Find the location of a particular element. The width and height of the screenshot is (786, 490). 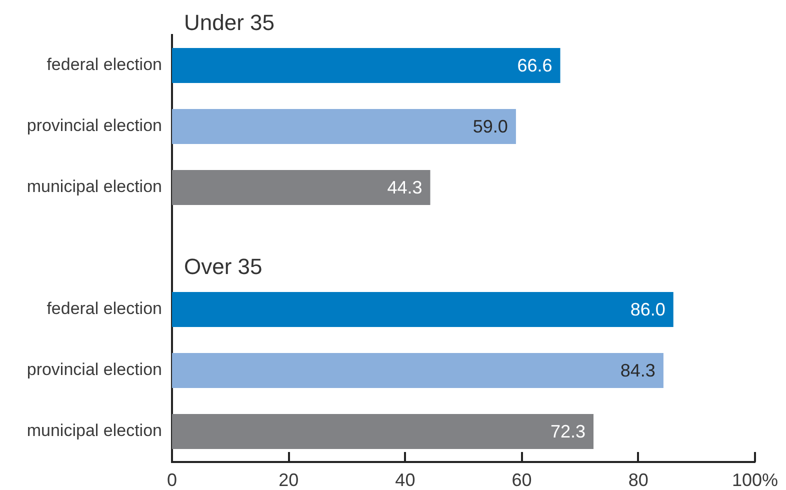

x-tick-label: 40 is located at coordinates (405, 480).